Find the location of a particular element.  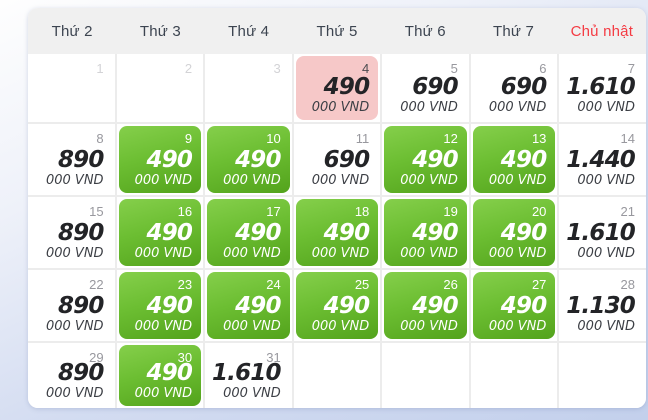

day-cell-surface: 16 490 000 VND is located at coordinates (160, 232).